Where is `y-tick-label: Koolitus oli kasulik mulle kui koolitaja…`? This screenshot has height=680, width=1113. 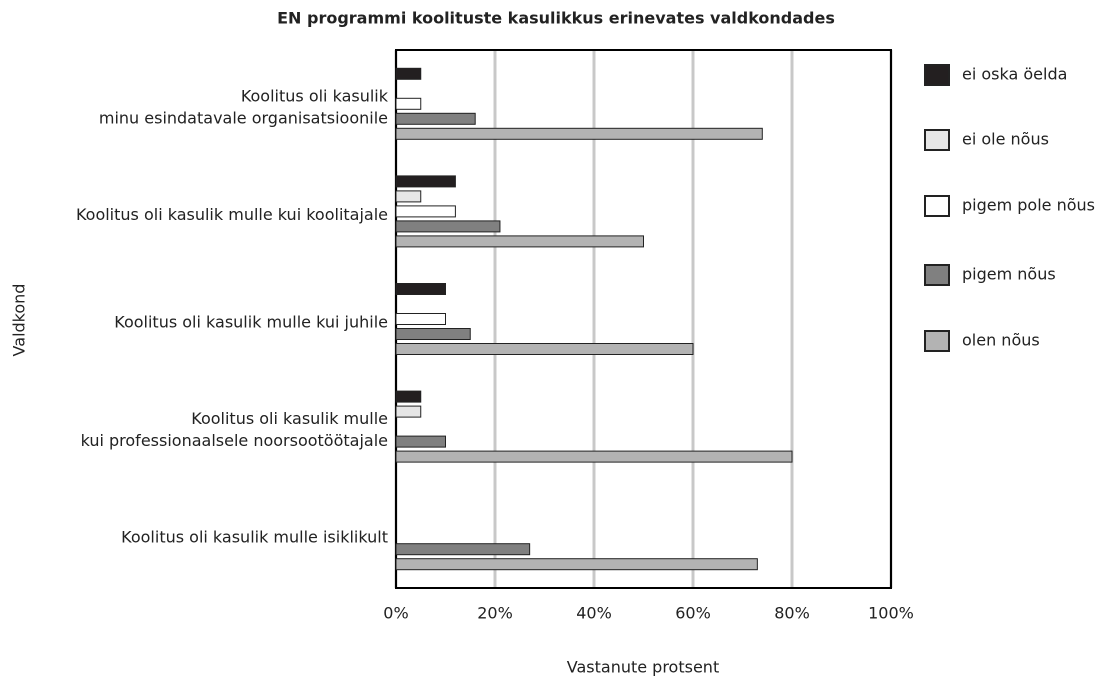 y-tick-label: Koolitus oli kasulik mulle kui koolitaja… is located at coordinates (232, 214).